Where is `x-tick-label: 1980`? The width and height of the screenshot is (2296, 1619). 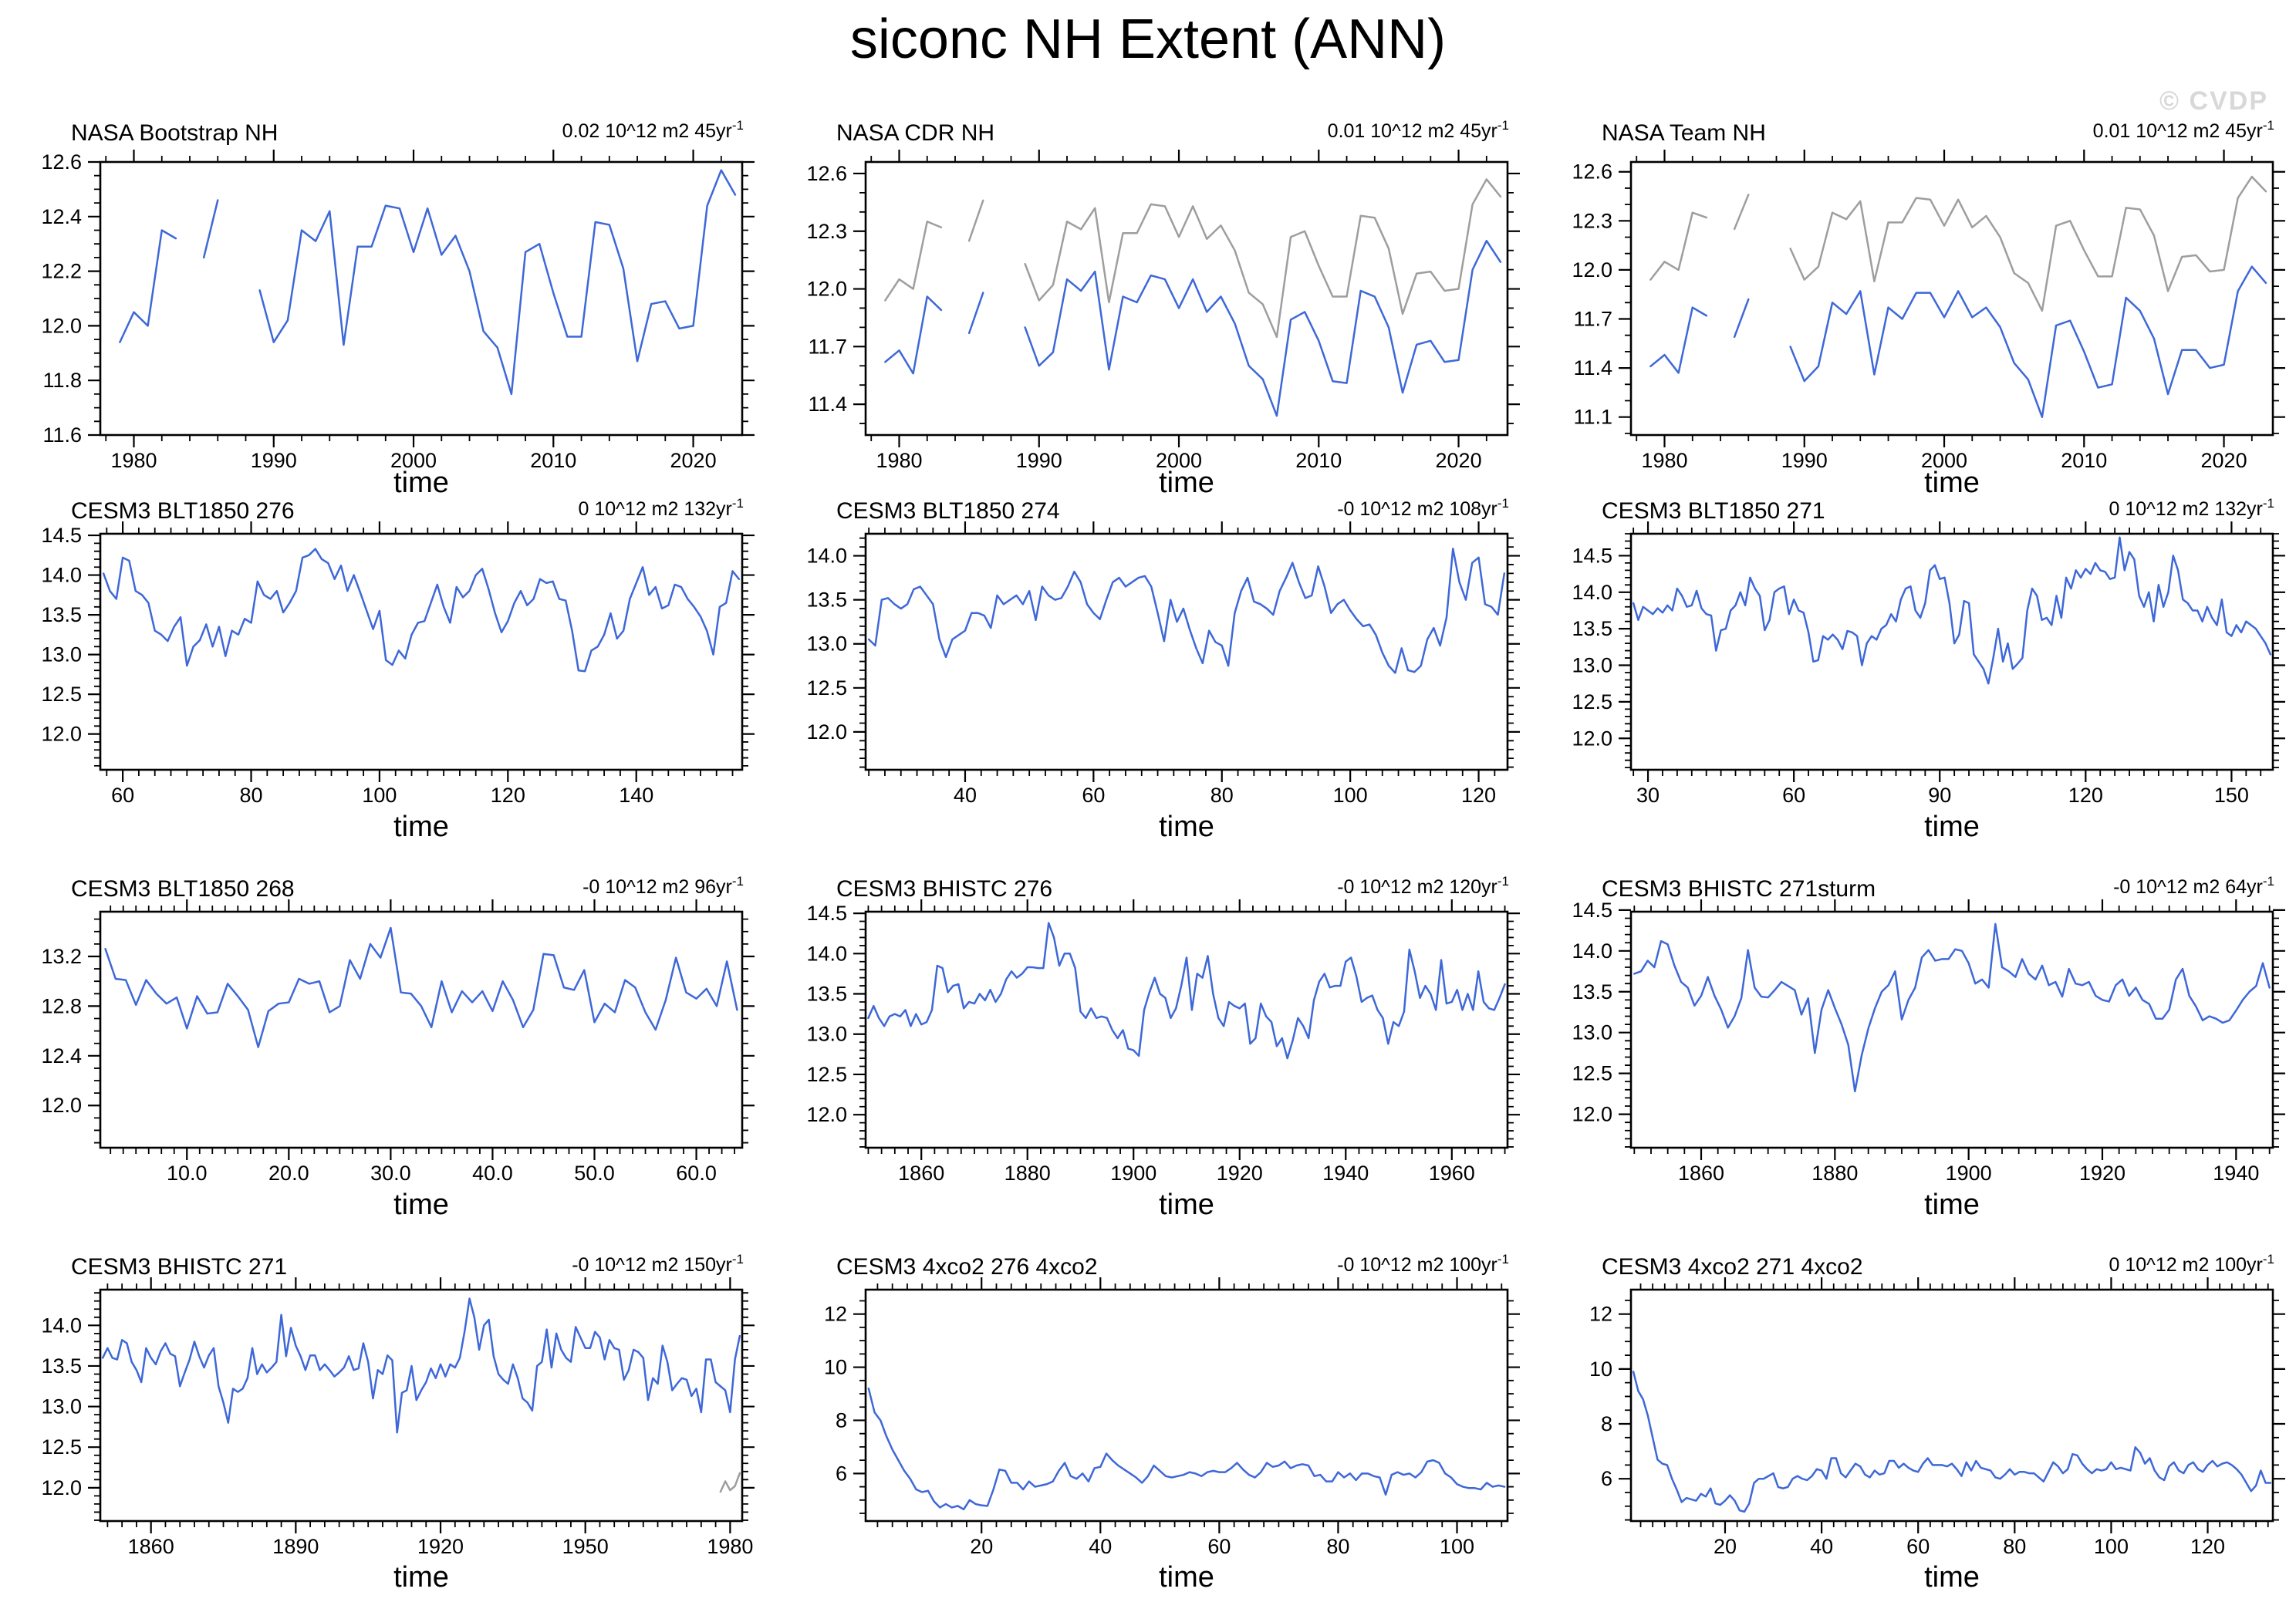 x-tick-label: 1980 is located at coordinates (1664, 460).